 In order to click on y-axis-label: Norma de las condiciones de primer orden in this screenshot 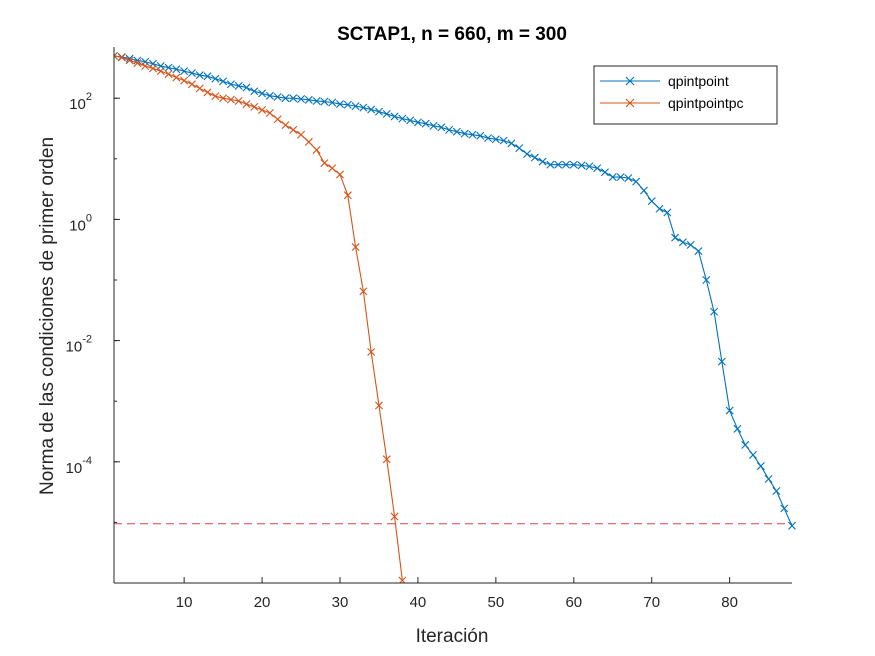, I will do `click(47, 316)`.